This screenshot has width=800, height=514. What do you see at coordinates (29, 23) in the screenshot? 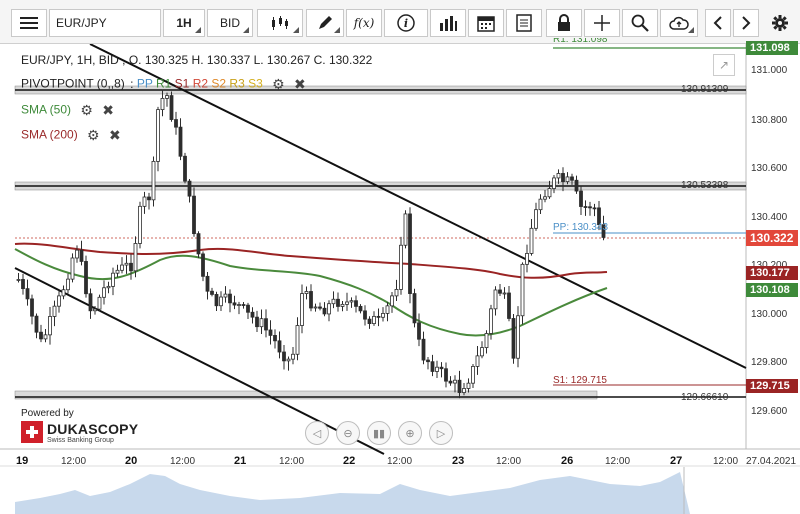
I see `menu-button` at bounding box center [29, 23].